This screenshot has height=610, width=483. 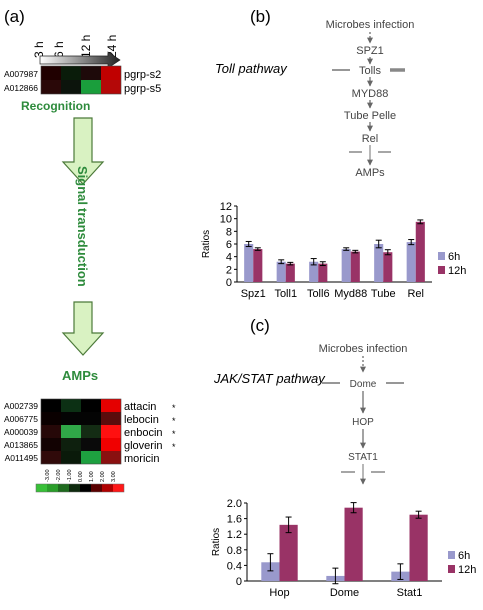 I want to click on scale-border, so click(x=80, y=488).